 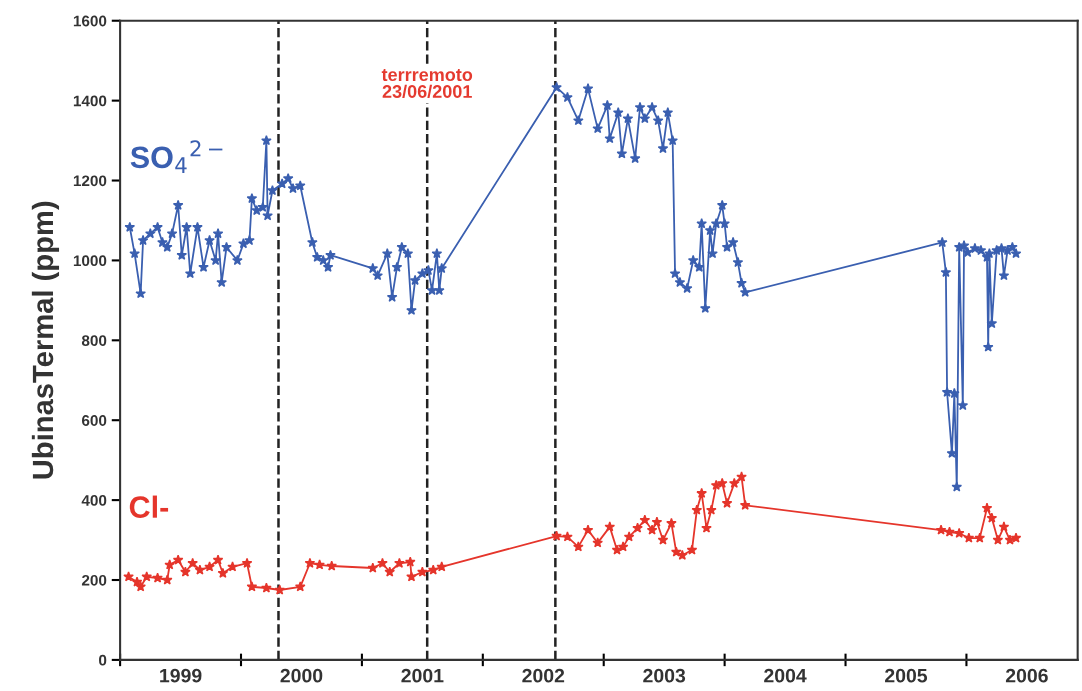 I want to click on y-tick-label: 600, so click(x=94, y=420).